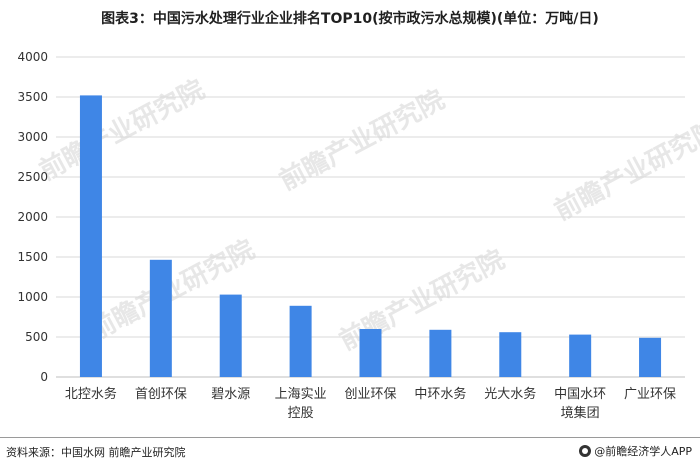 The width and height of the screenshot is (700, 471). I want to click on x-tick-label: 碧水源, so click(230, 394).